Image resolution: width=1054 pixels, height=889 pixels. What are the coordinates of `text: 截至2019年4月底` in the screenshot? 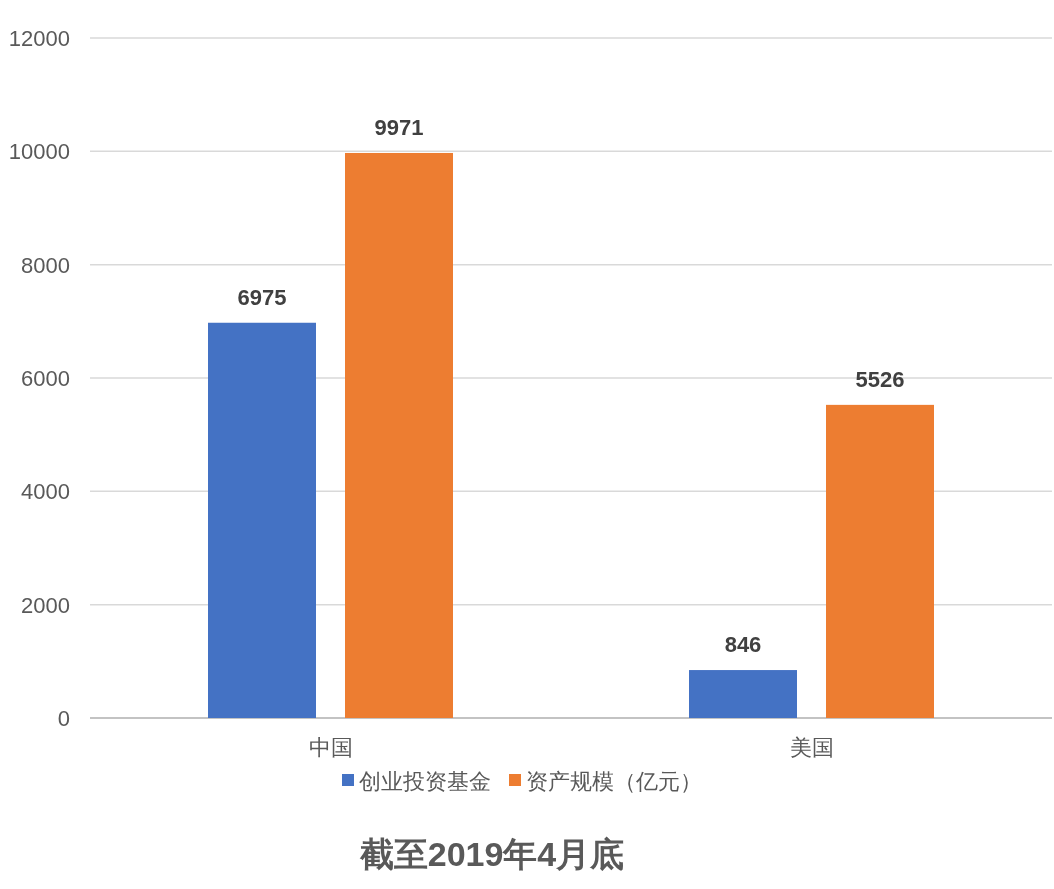 It's located at (491, 854).